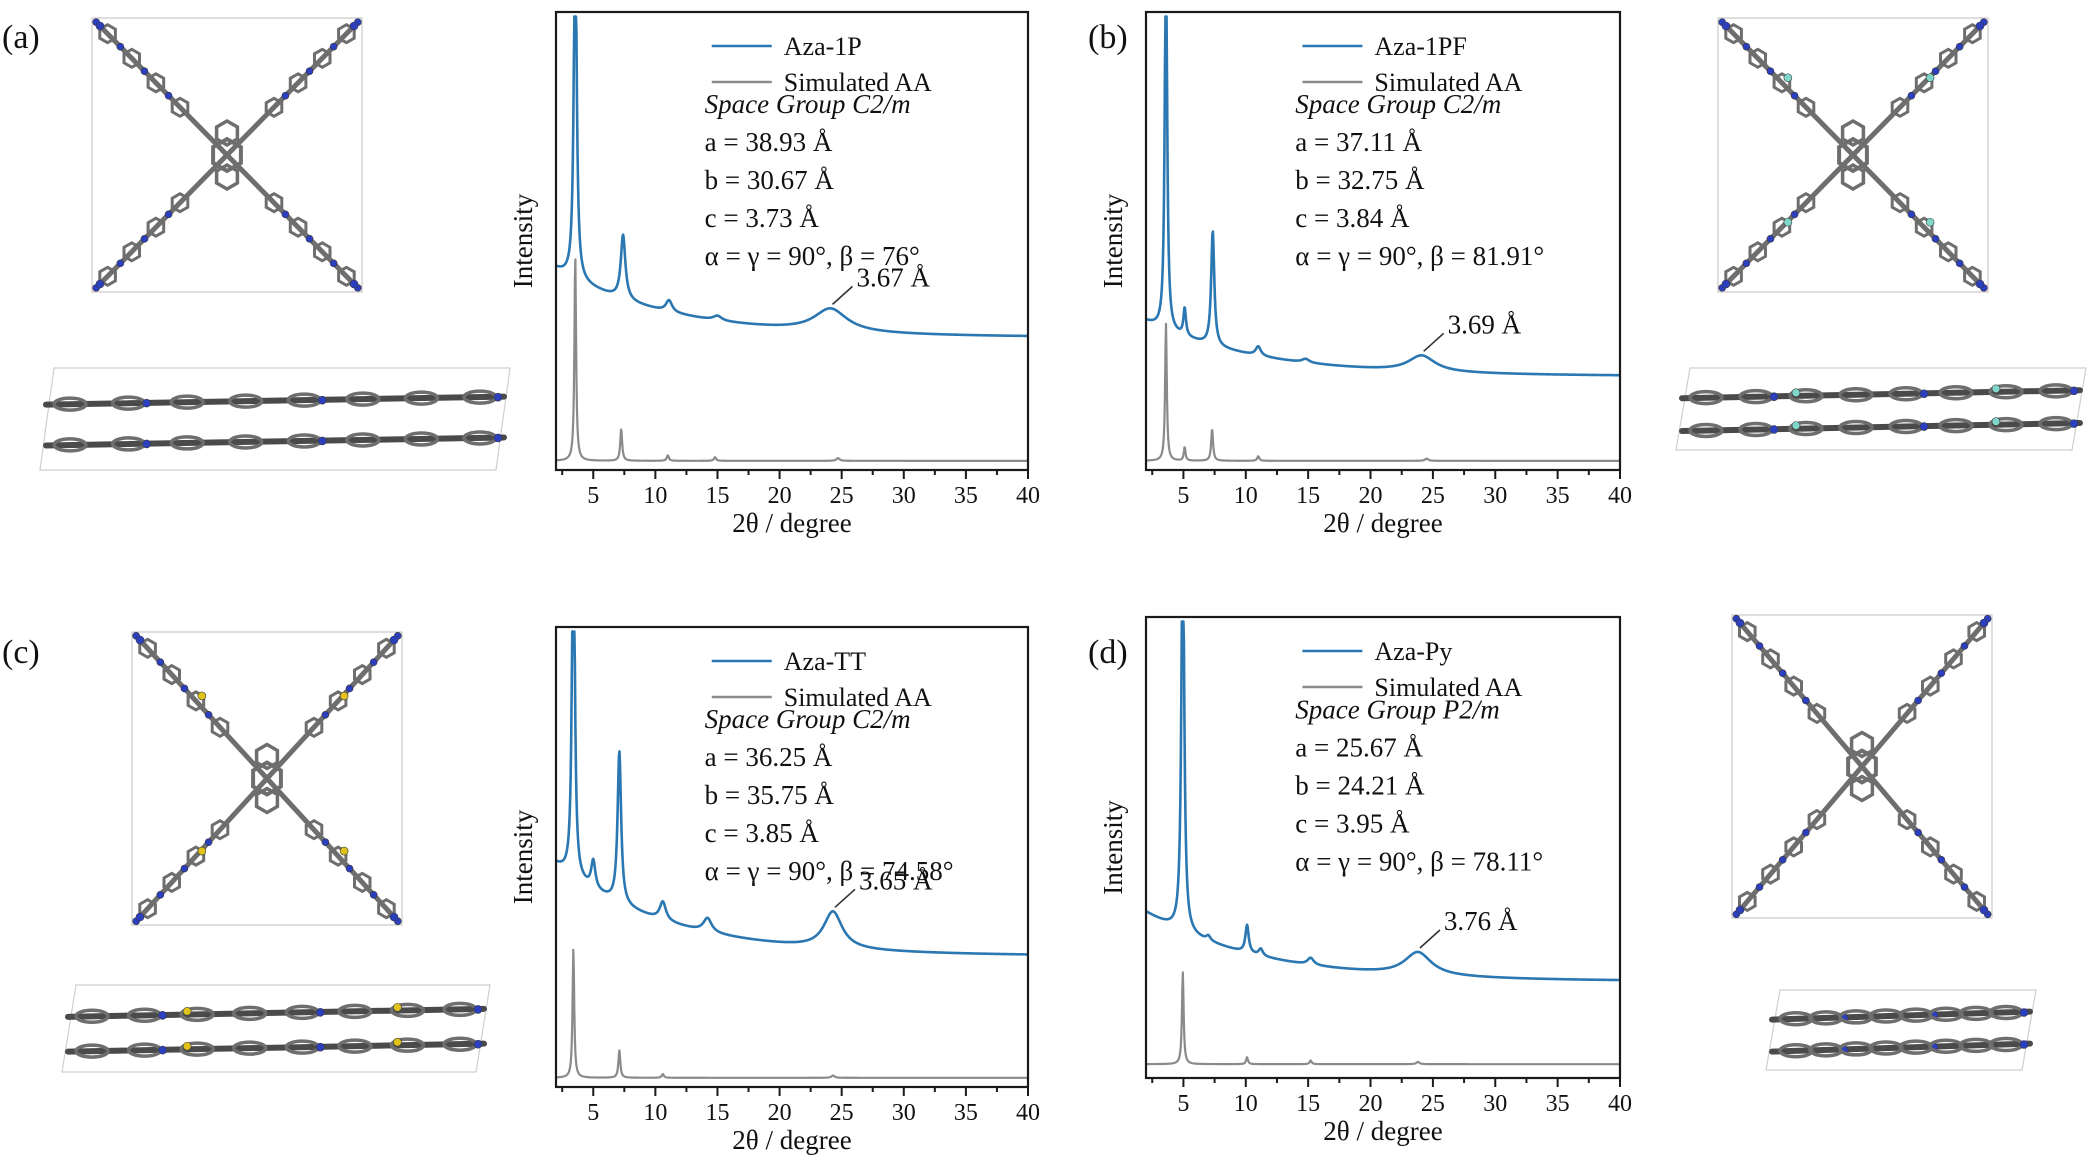 The width and height of the screenshot is (2088, 1171). What do you see at coordinates (1108, 37) in the screenshot?
I see `panel-letter: (b)` at bounding box center [1108, 37].